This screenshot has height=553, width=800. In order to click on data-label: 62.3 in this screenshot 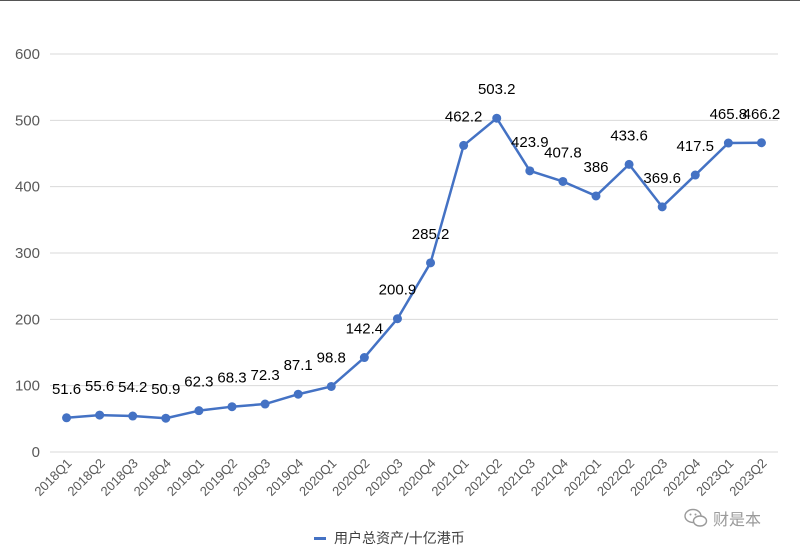, I will do `click(198, 382)`.